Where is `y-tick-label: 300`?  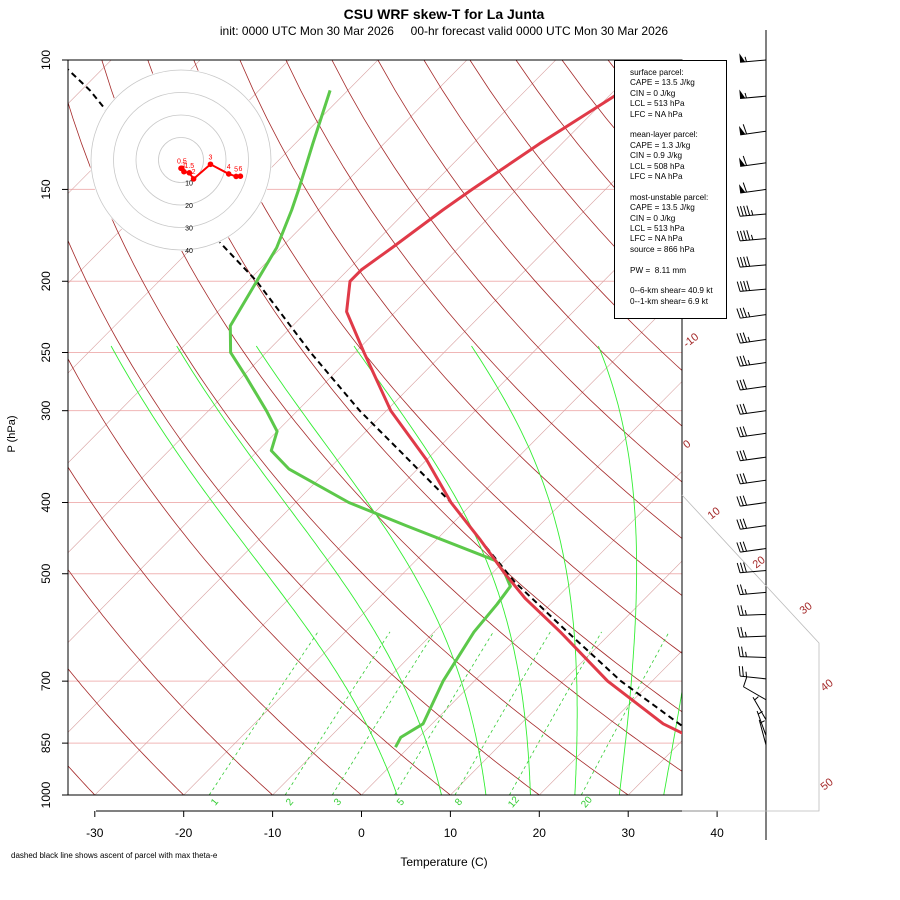
y-tick-label: 300 is located at coordinates (46, 410).